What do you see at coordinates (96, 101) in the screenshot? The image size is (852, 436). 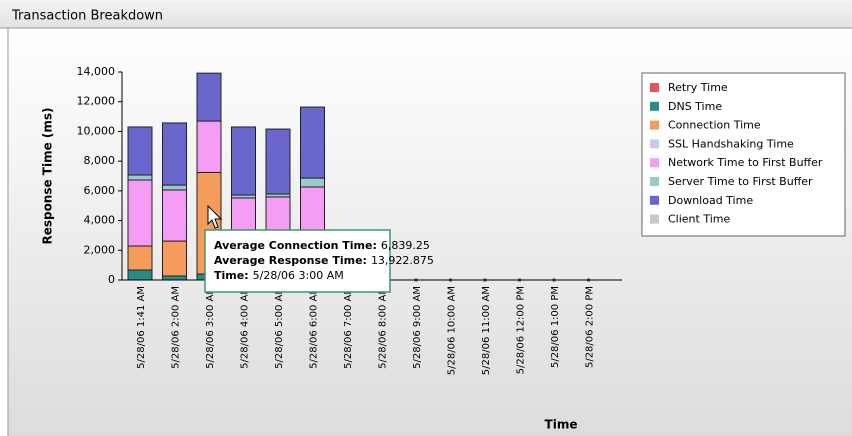 I see `y-tick-label: 12,000` at bounding box center [96, 101].